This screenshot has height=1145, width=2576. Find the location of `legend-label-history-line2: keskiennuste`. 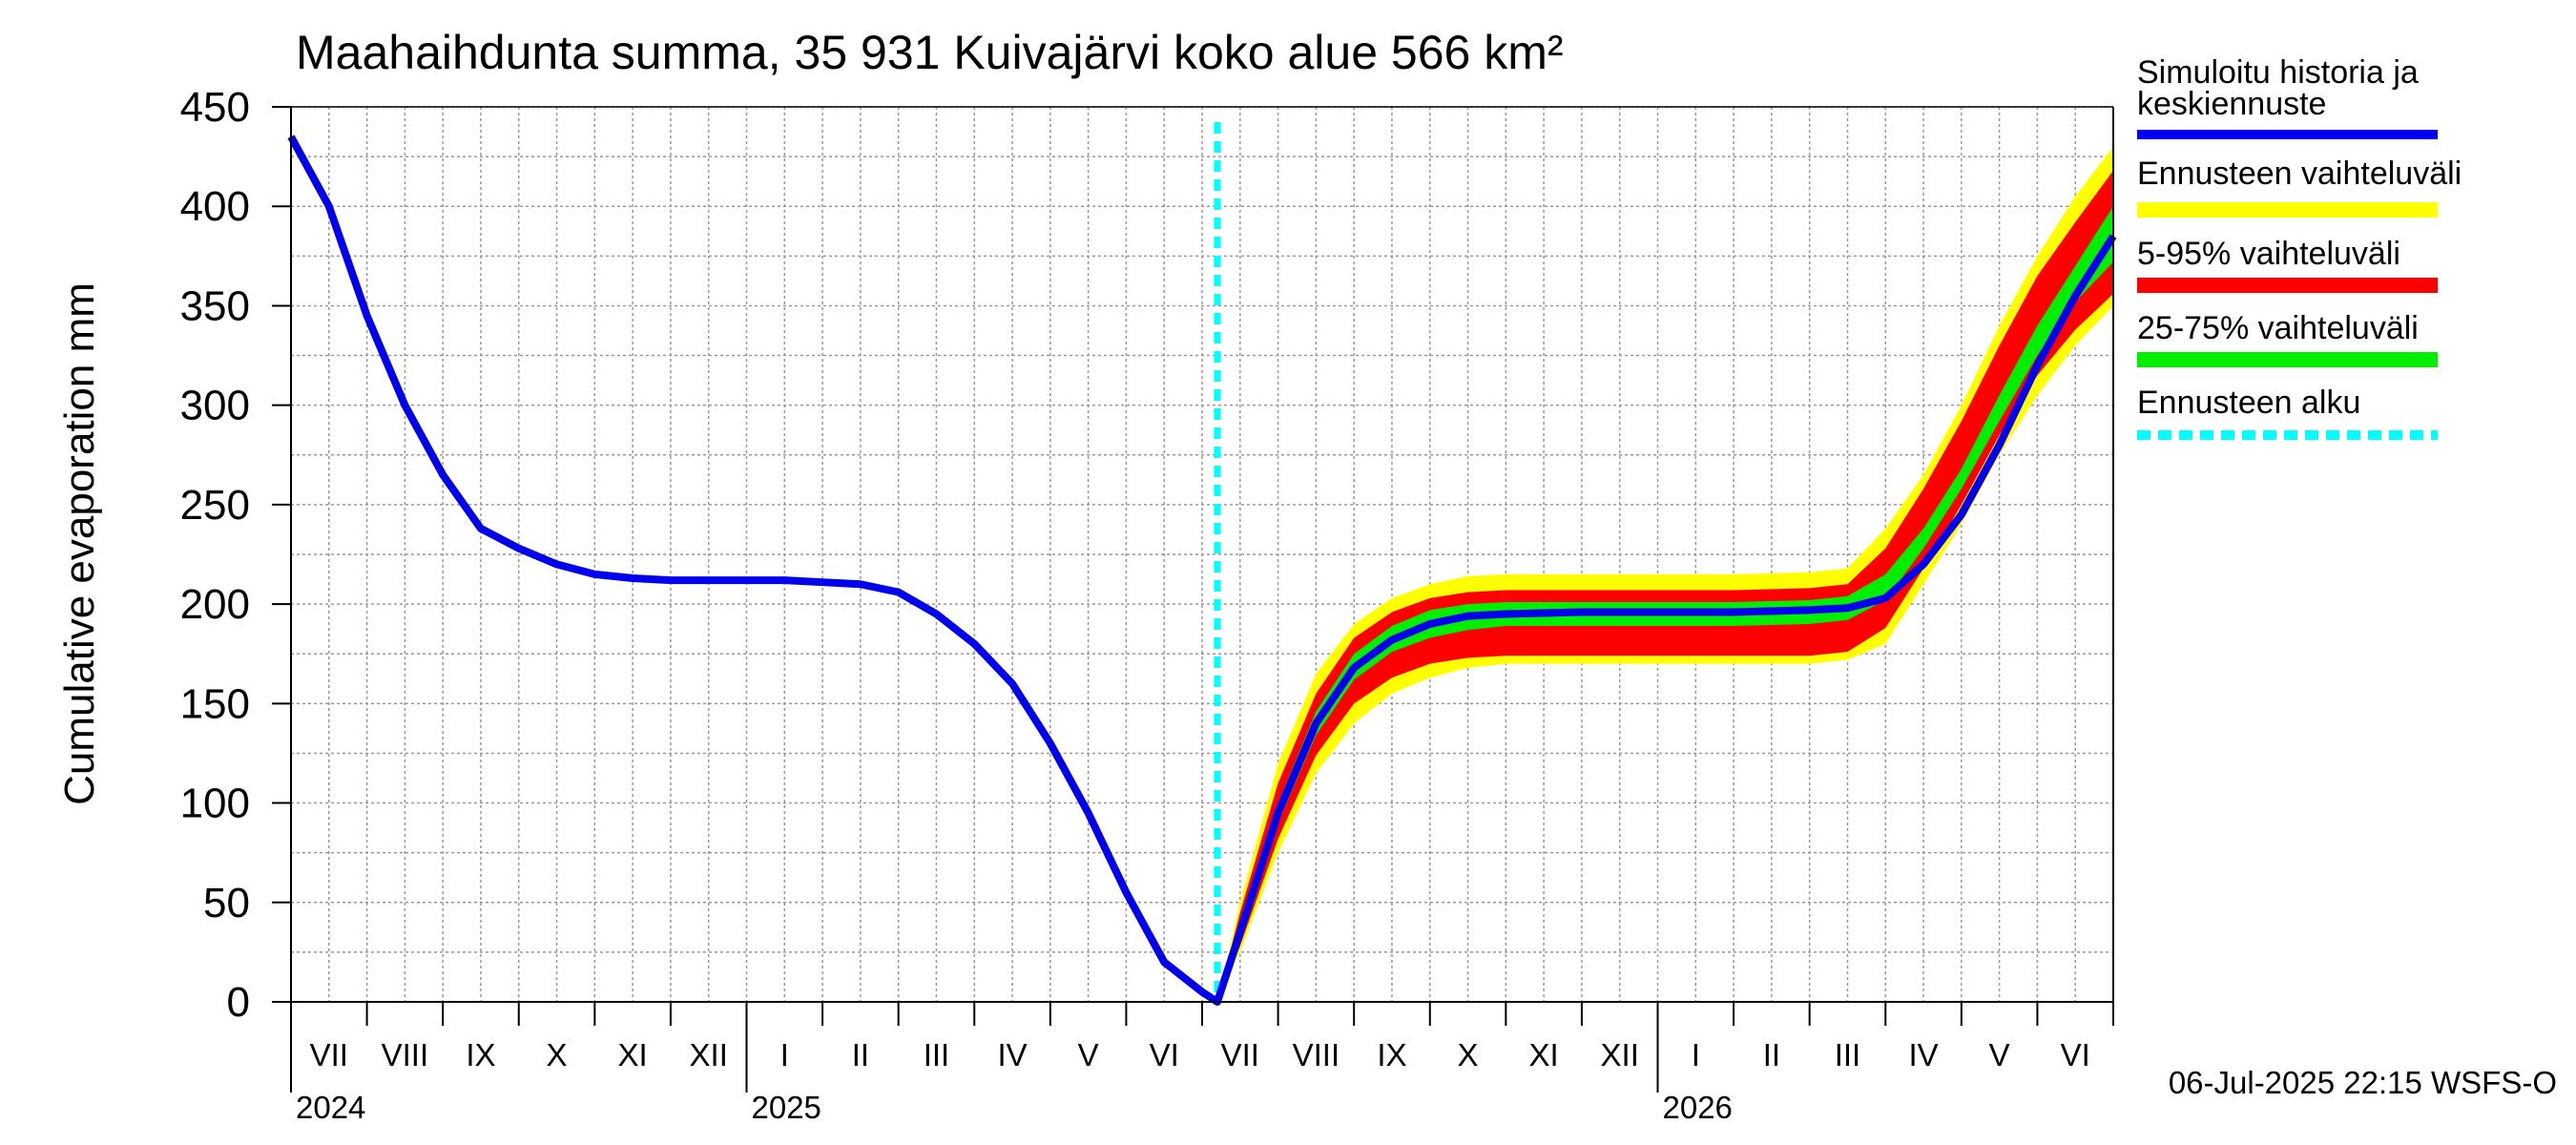

legend-label-history-line2: keskiennuste is located at coordinates (2231, 104).